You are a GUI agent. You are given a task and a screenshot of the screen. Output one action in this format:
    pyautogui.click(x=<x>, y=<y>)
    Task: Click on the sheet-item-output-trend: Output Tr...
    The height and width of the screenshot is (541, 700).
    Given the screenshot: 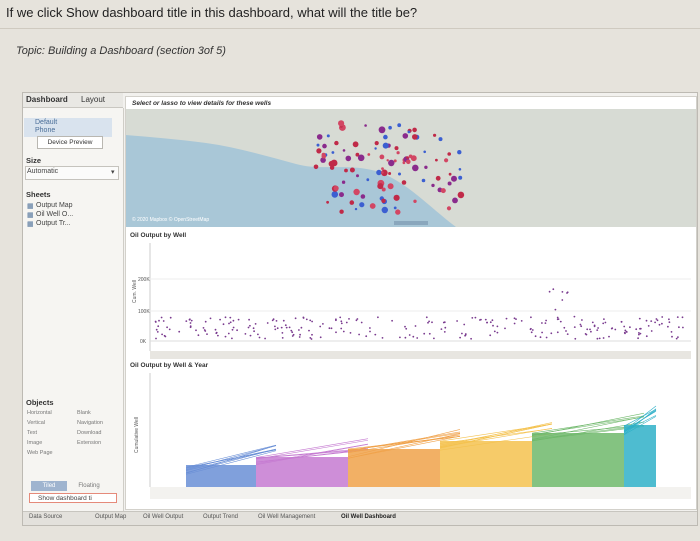 What is the action you would take?
    pyautogui.click(x=53, y=223)
    